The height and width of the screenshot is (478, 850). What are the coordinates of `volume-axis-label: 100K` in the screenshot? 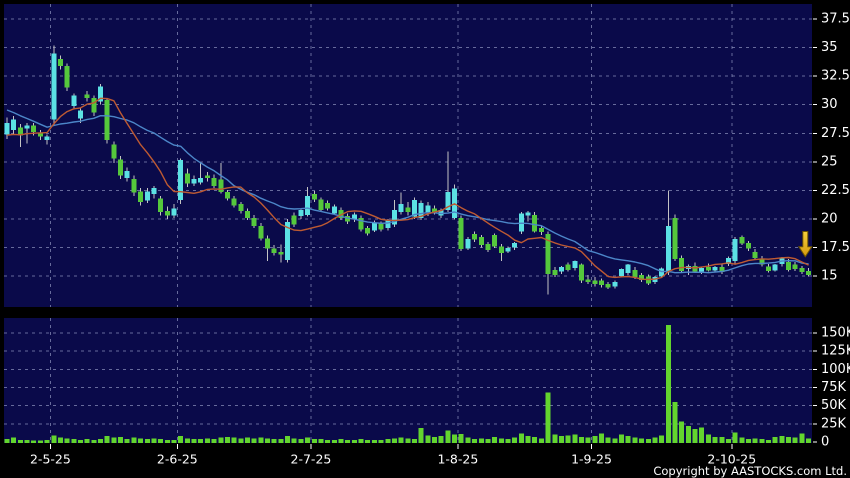 It's located at (835, 369).